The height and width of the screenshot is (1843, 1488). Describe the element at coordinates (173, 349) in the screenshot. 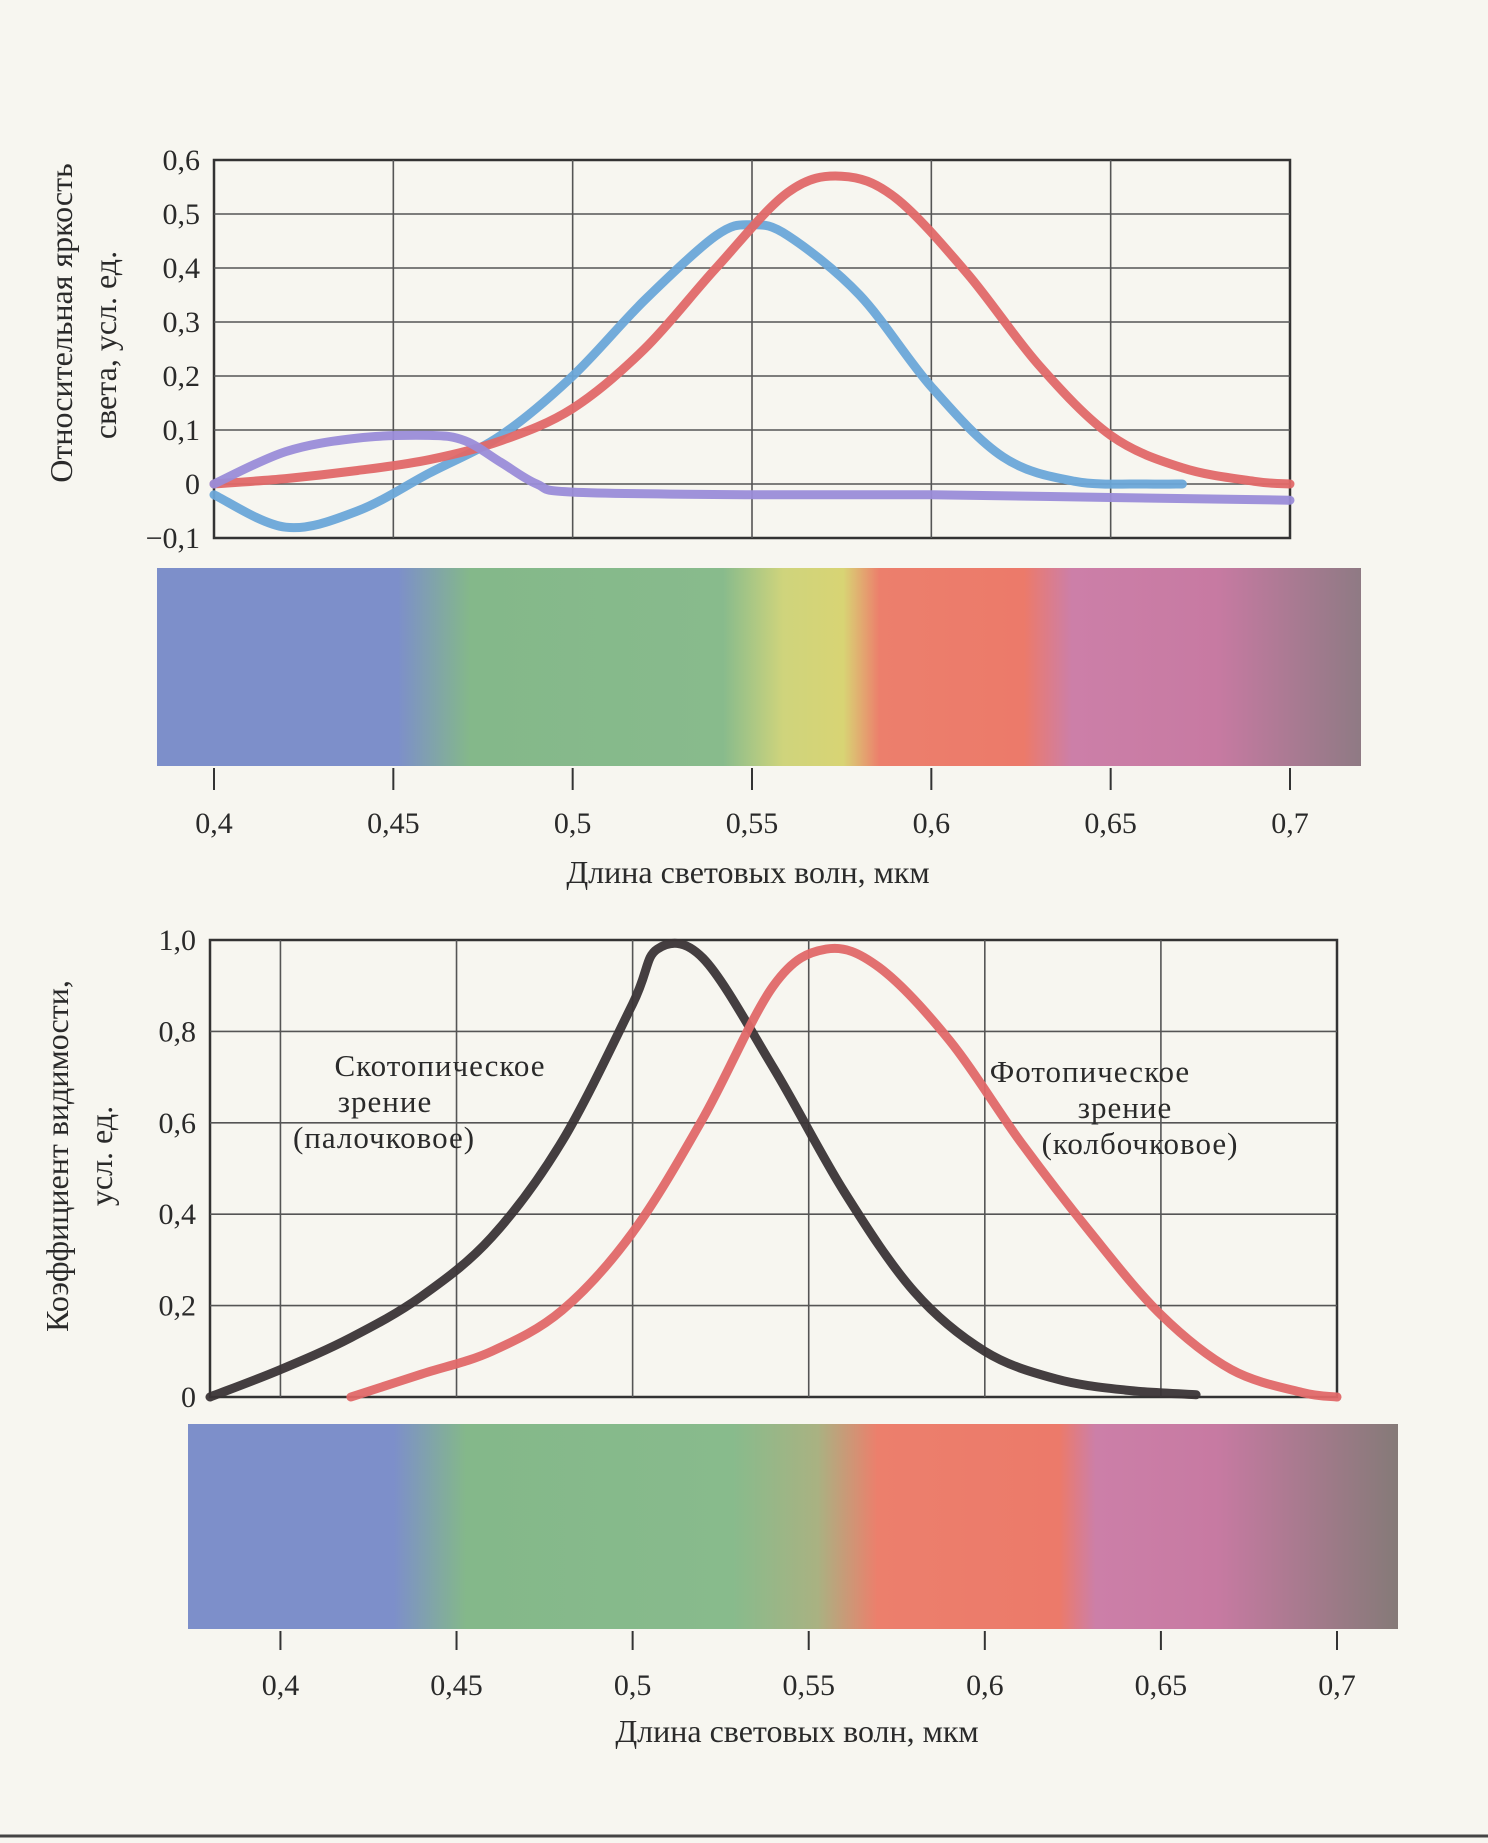

I see `y-tick-labels: 0,6 0,5 0,4 0,3 0,2 0,1 0 −0,1` at that location.